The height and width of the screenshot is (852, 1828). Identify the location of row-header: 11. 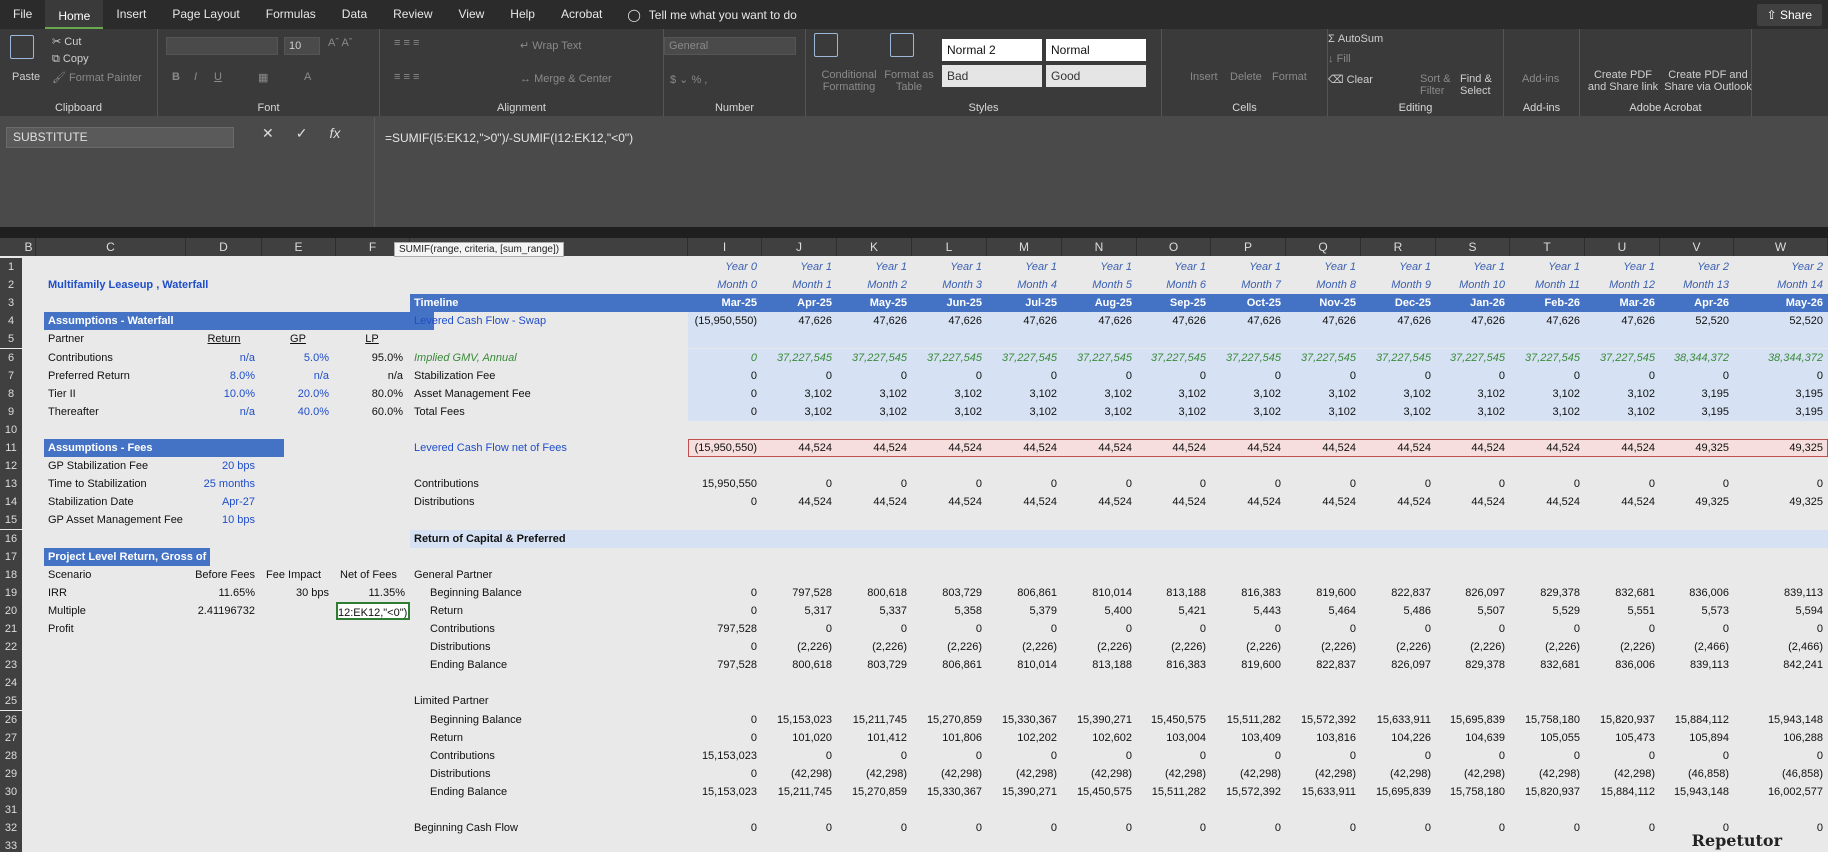
(11, 448).